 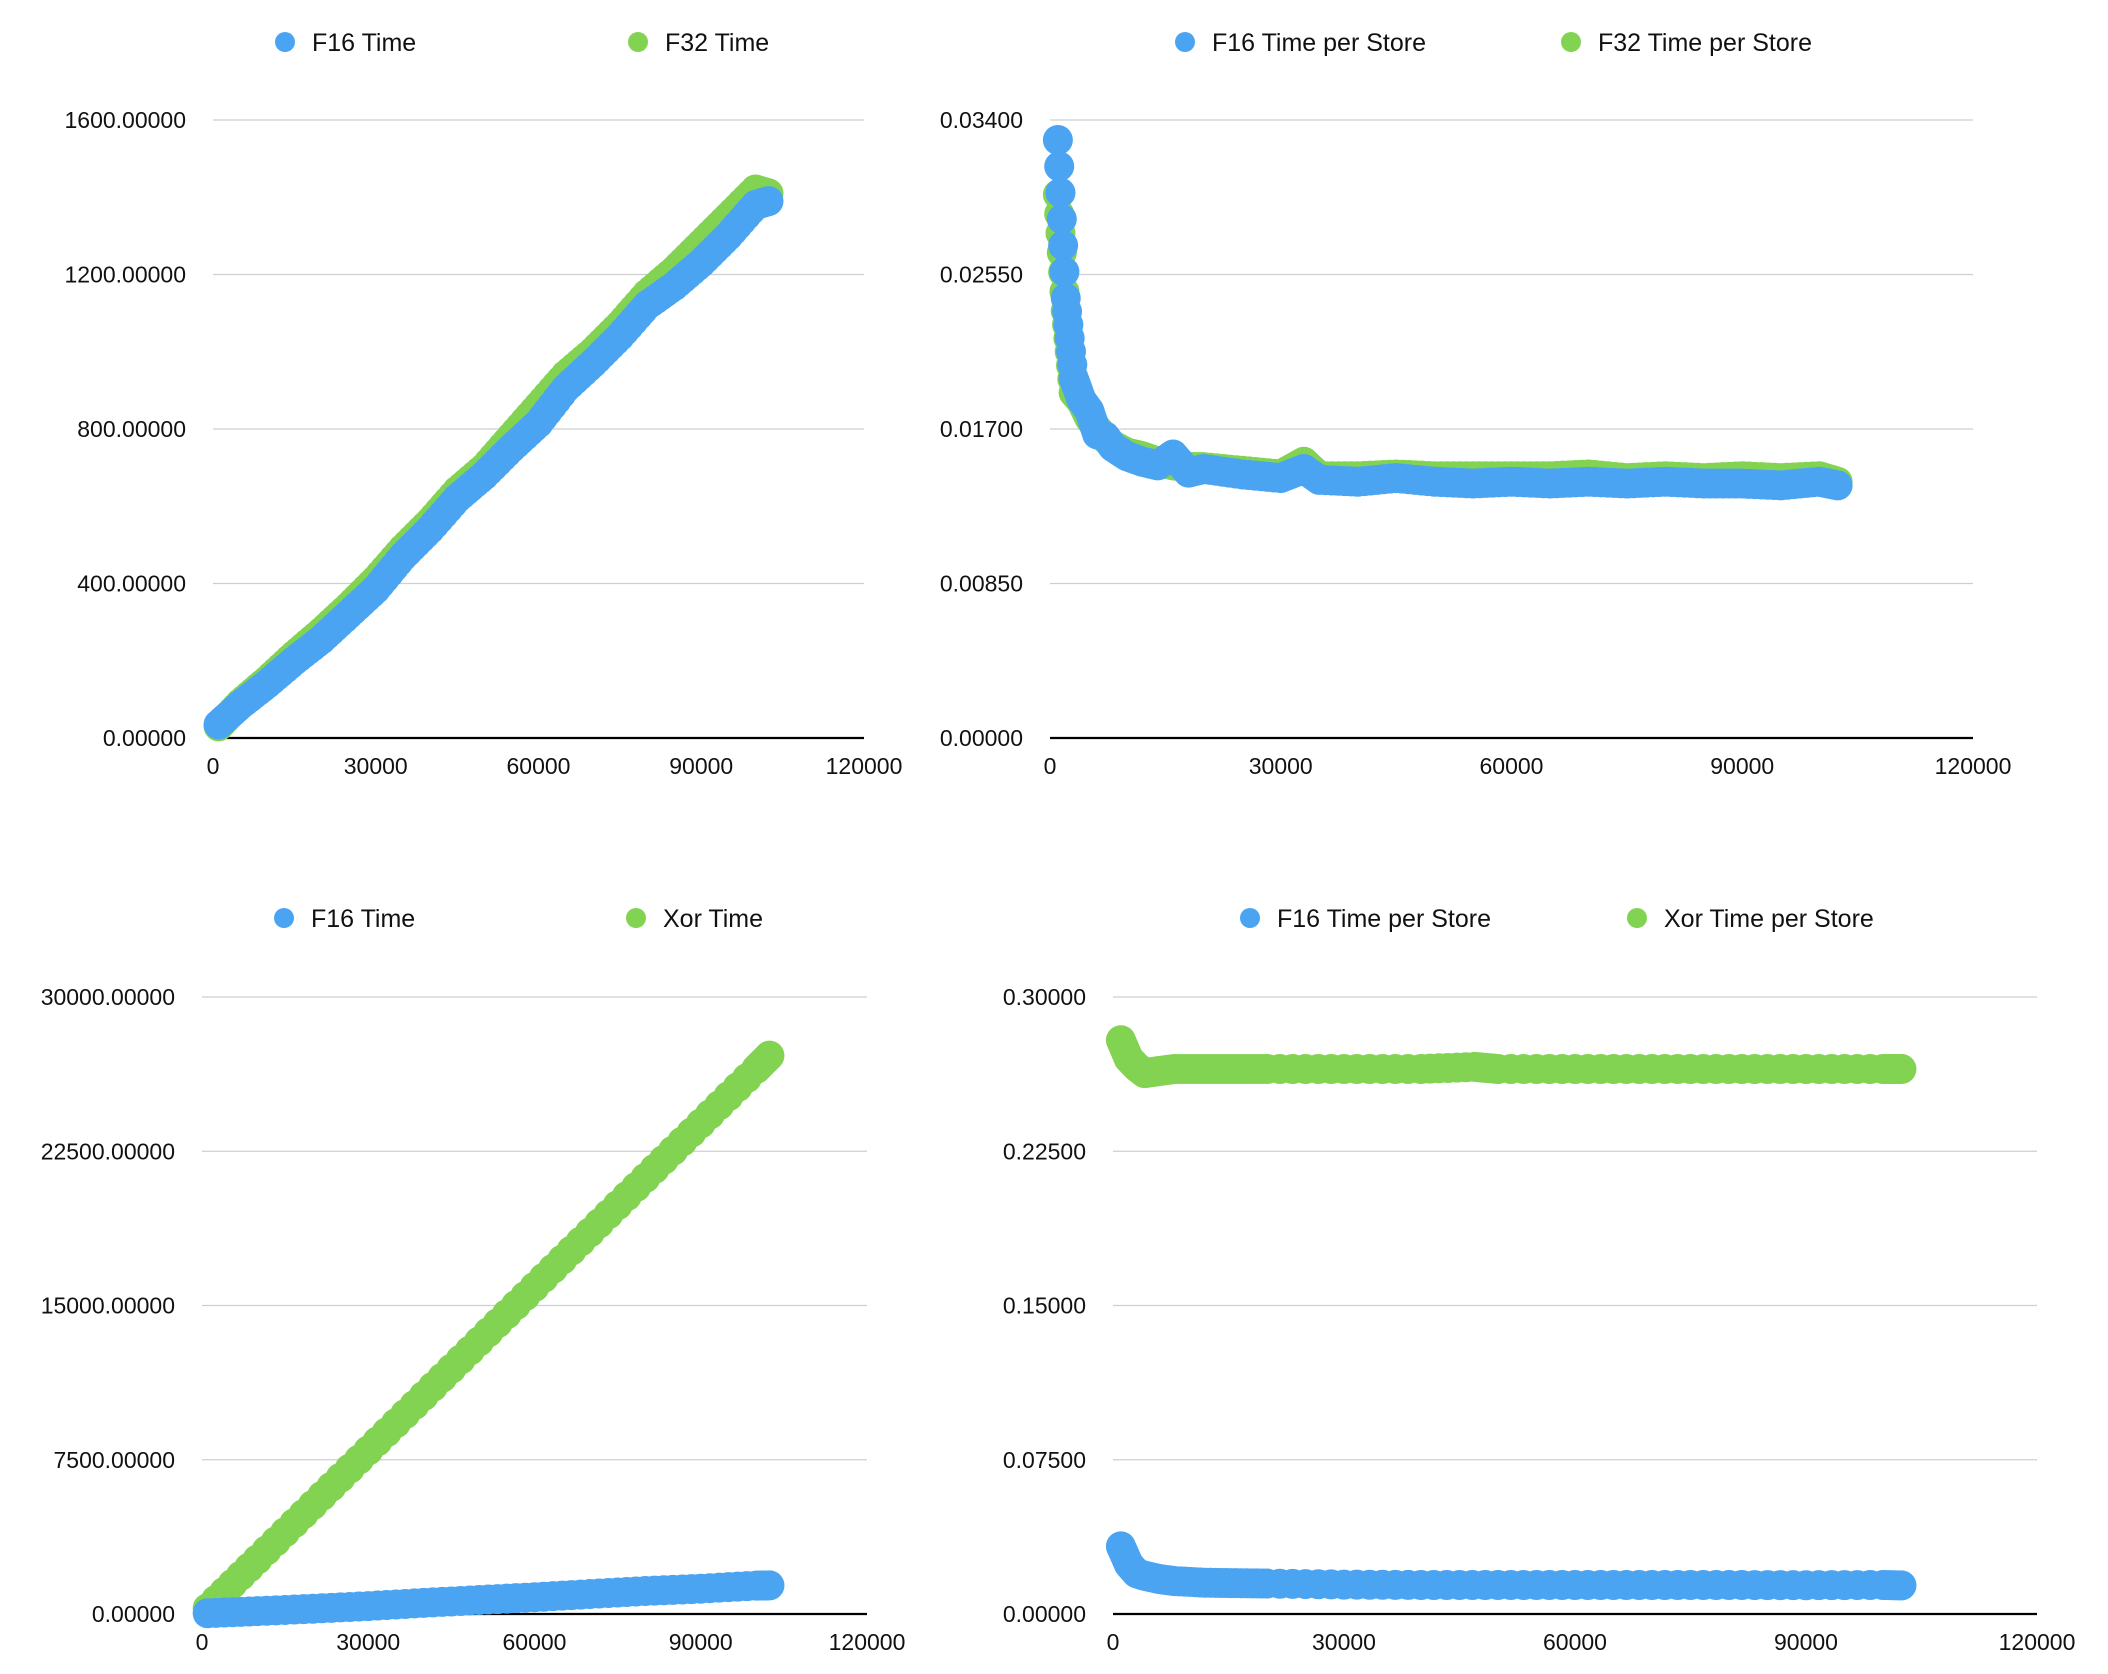 What do you see at coordinates (1044, 997) in the screenshot?
I see `y-tick-label: 0.30000` at bounding box center [1044, 997].